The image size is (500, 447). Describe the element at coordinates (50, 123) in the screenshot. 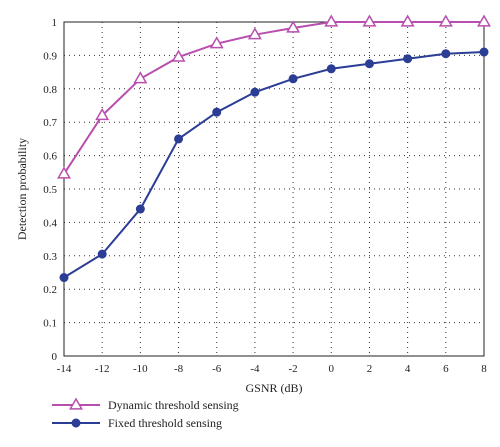

I see `y-tick-label: 0.7` at that location.